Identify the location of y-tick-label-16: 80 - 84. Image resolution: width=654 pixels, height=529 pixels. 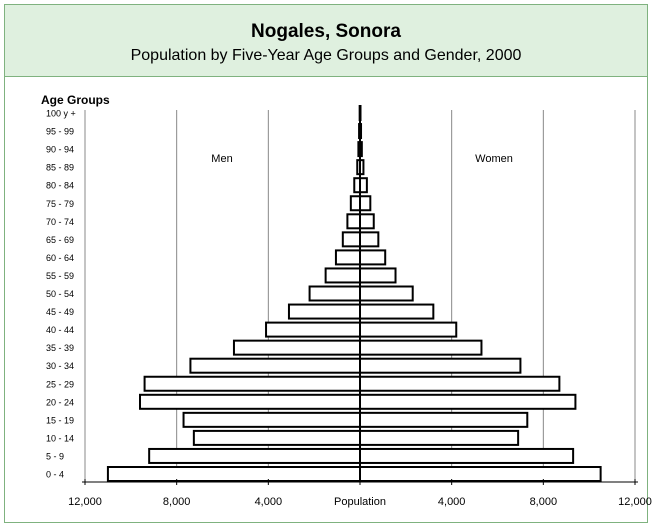
(60, 186).